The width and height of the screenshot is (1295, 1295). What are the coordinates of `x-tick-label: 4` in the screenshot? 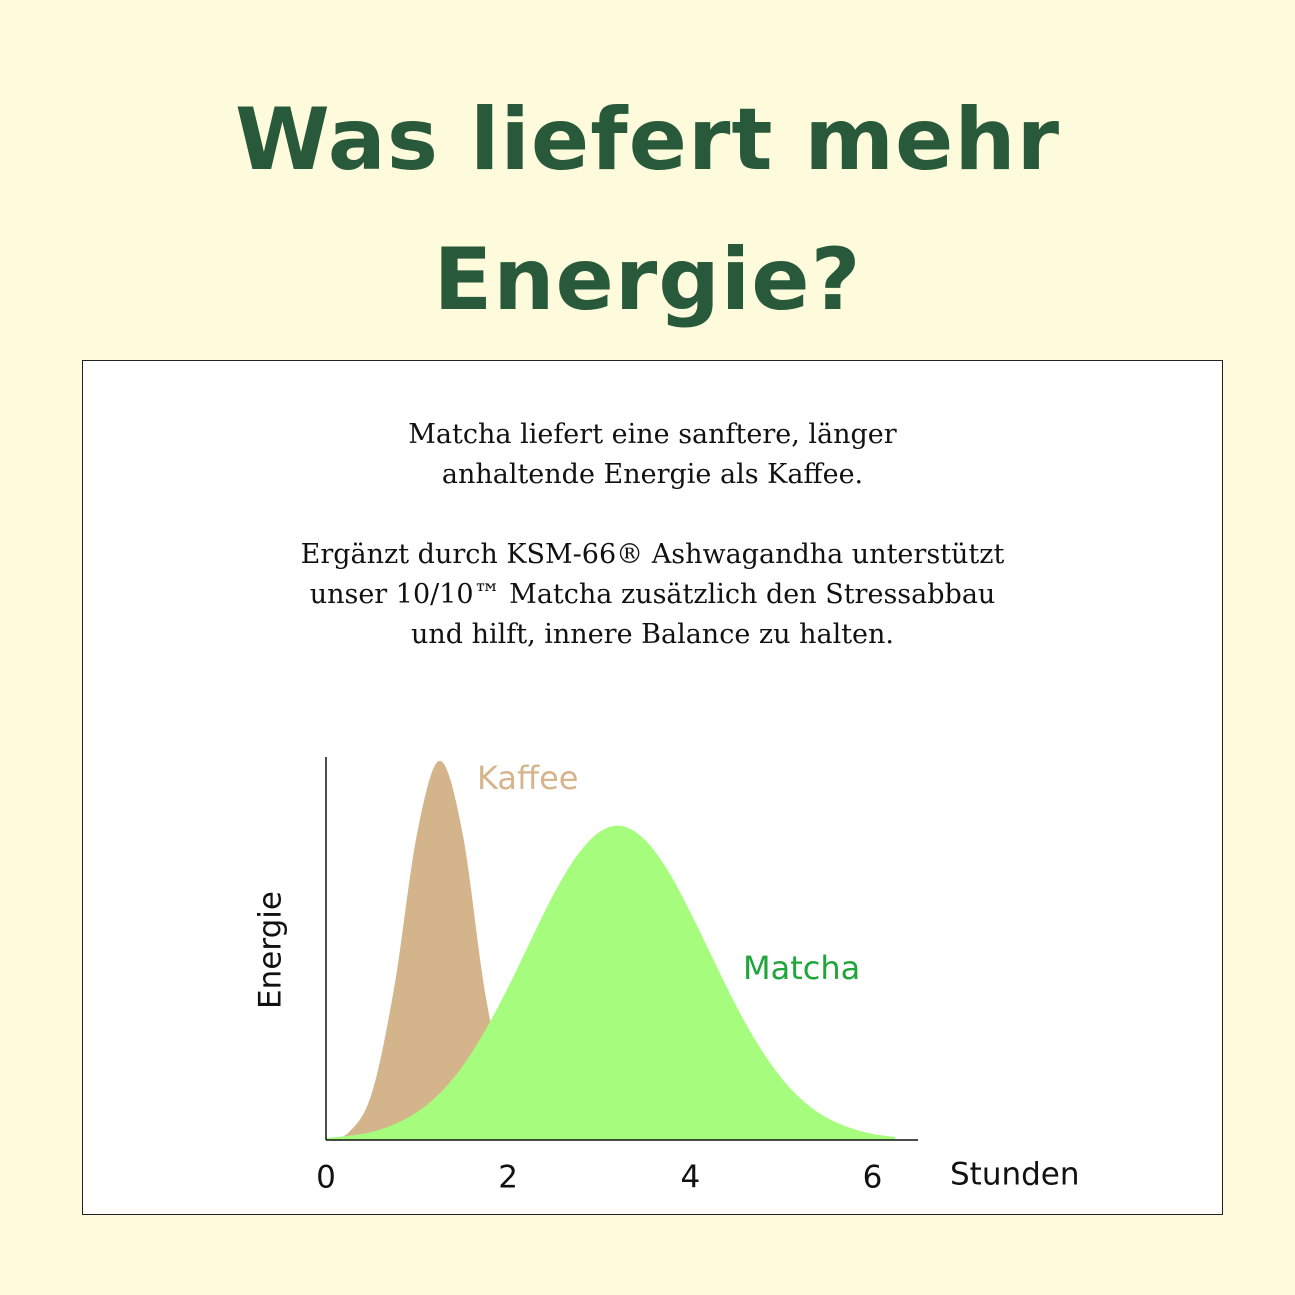 It's located at (690, 1178).